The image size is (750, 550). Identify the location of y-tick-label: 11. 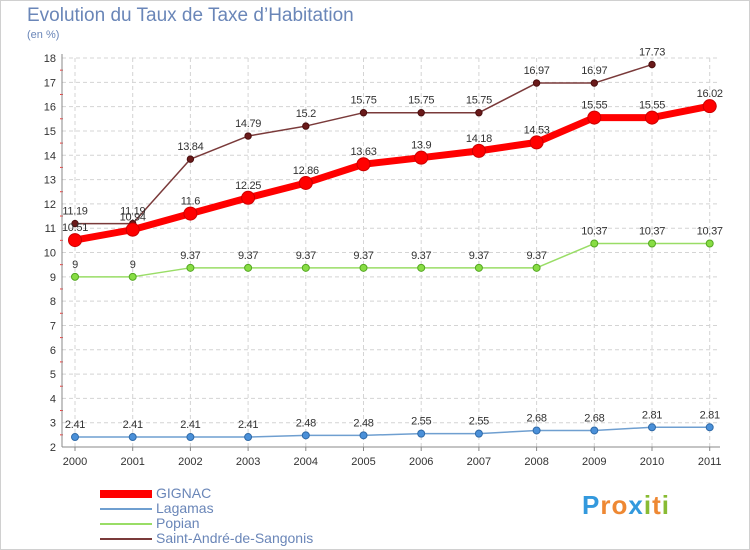
(50, 229).